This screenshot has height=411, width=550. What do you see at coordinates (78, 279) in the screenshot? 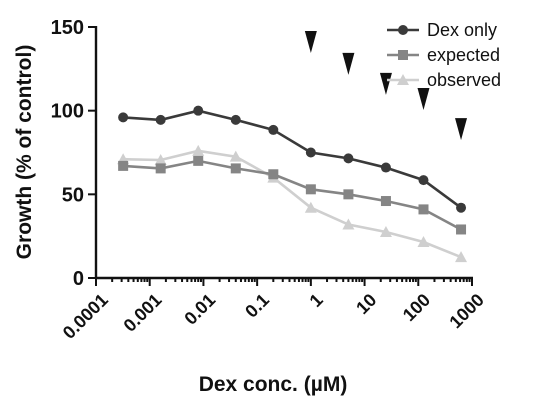
I see `y-tick-label: 0` at bounding box center [78, 279].